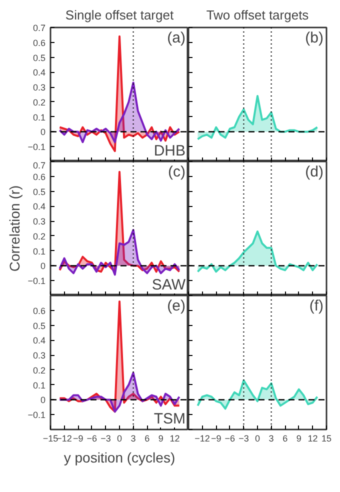 This screenshot has width=340, height=492. Describe the element at coordinates (177, 172) in the screenshot. I see `annotation: (c)` at that location.